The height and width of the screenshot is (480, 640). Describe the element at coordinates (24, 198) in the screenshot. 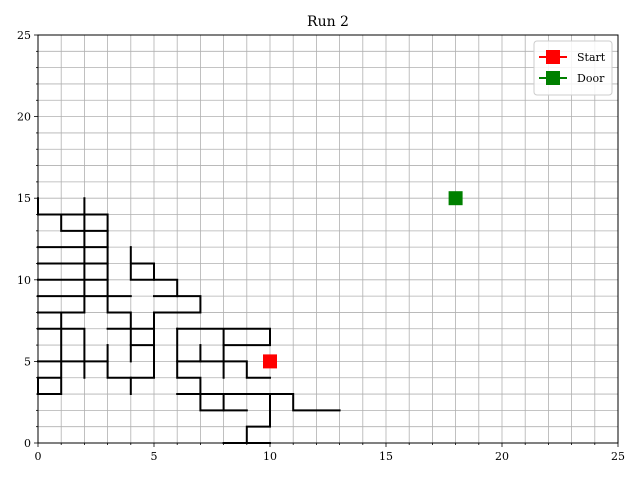

I see `y-tick-label: 15` at that location.